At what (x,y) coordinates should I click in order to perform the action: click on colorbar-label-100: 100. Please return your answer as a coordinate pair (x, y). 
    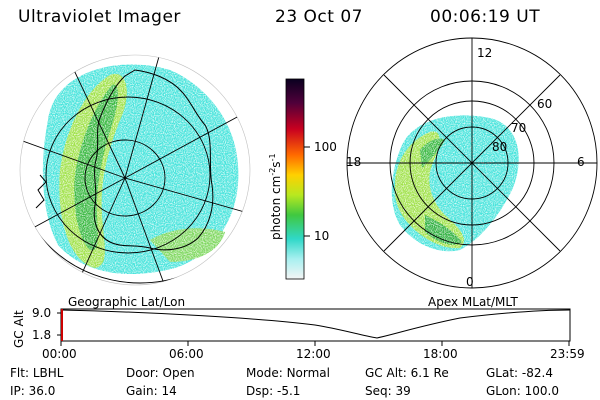
    Looking at the image, I should click on (325, 147).